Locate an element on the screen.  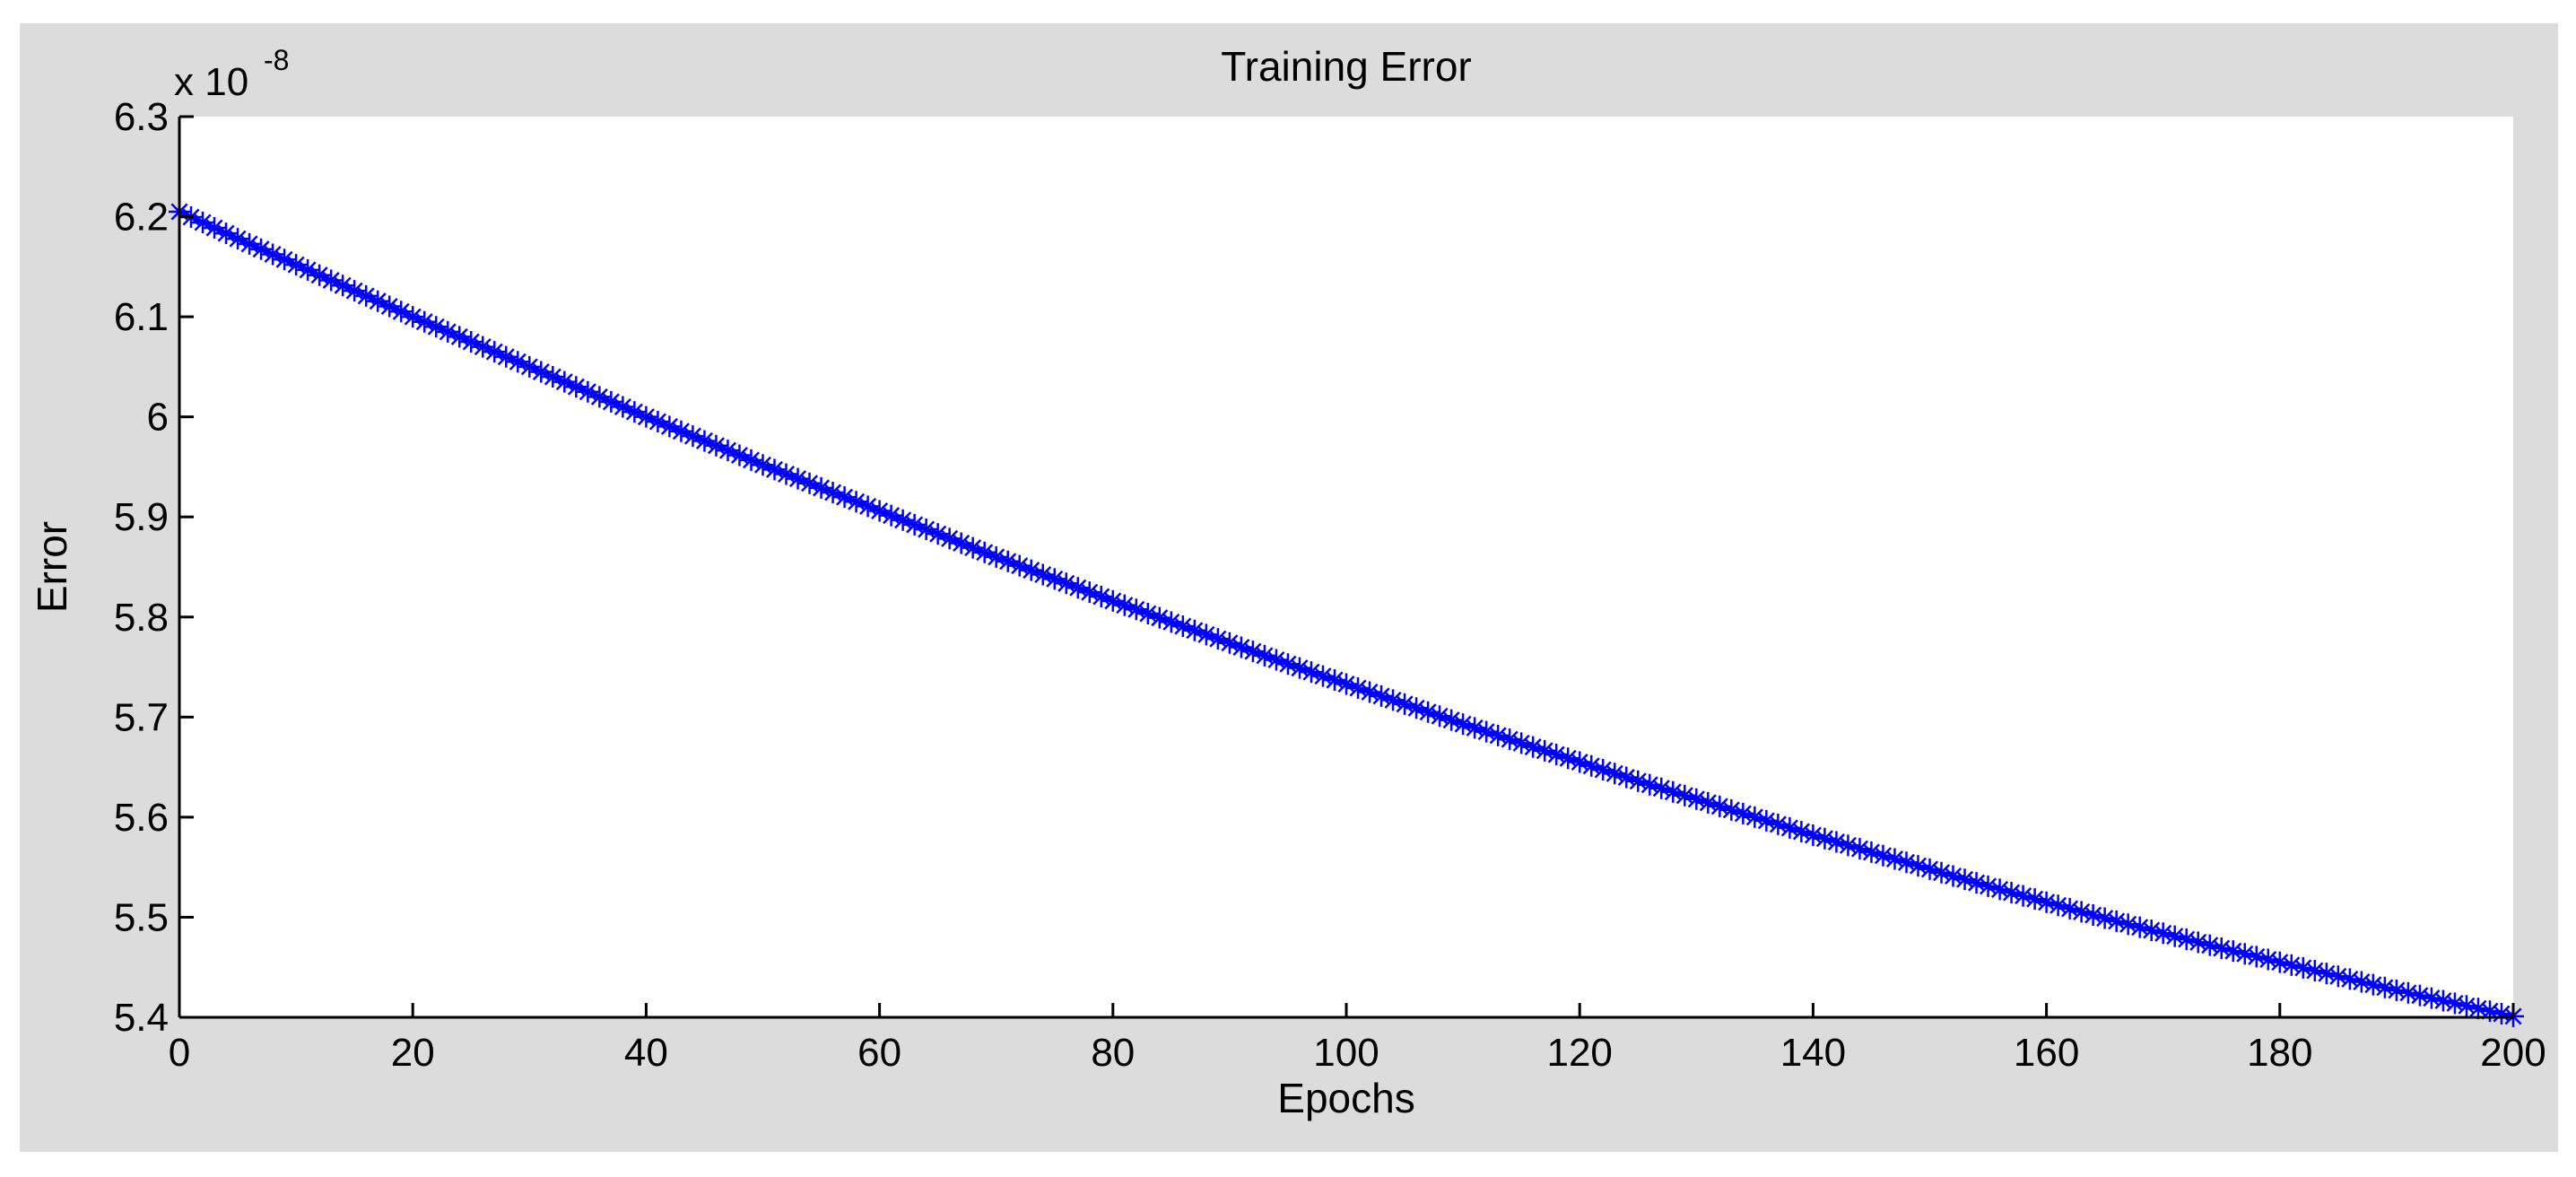
x-tick-label: 160 is located at coordinates (2046, 1053).